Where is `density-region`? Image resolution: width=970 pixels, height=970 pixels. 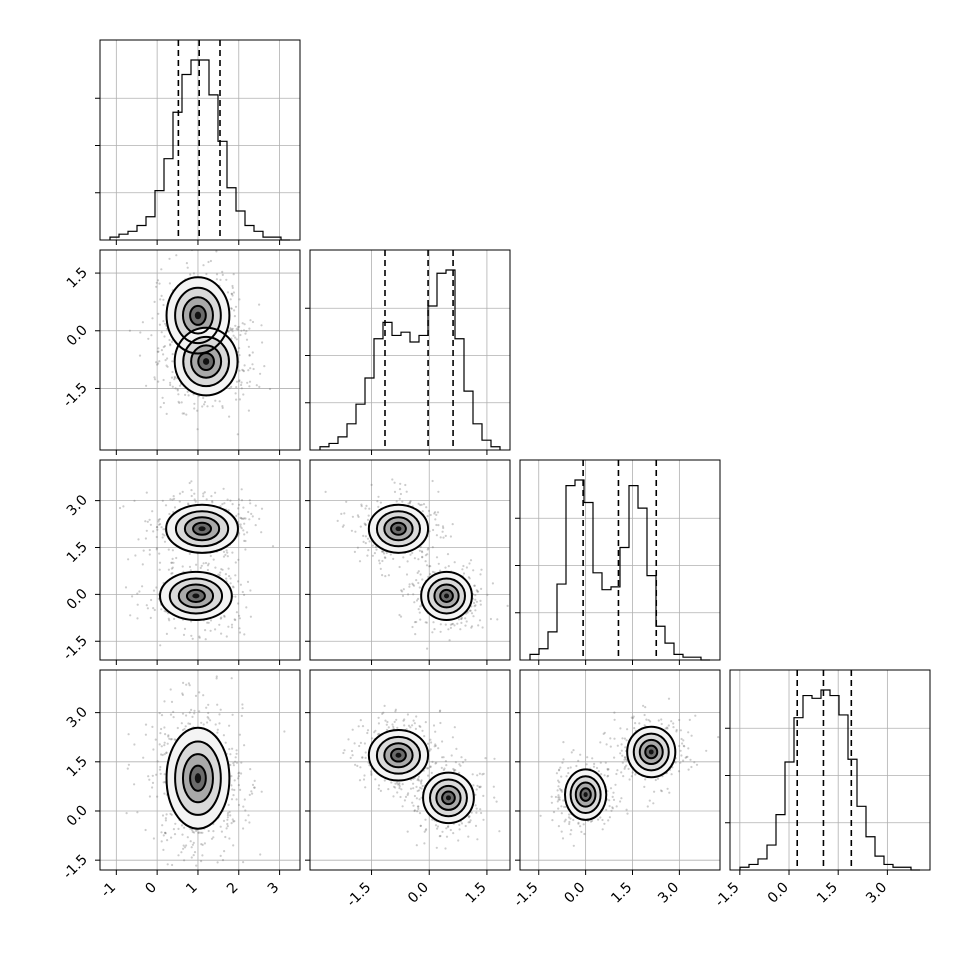
density-region is located at coordinates (398, 755).